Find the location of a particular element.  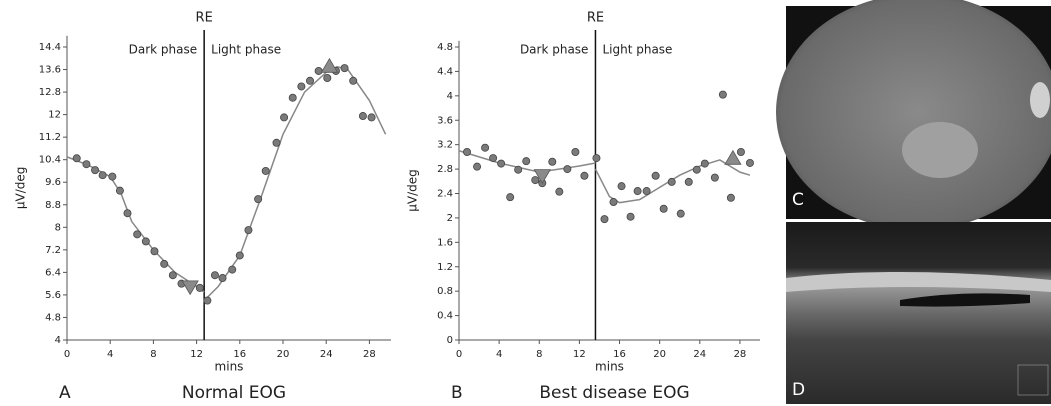

inset-box is located at coordinates (1033, 380).